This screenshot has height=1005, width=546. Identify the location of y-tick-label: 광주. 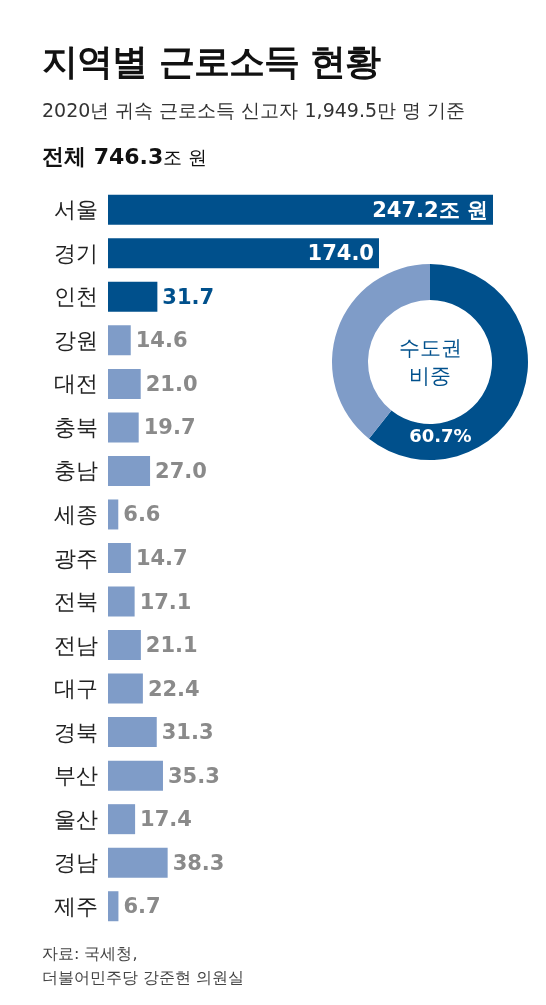
(76, 558).